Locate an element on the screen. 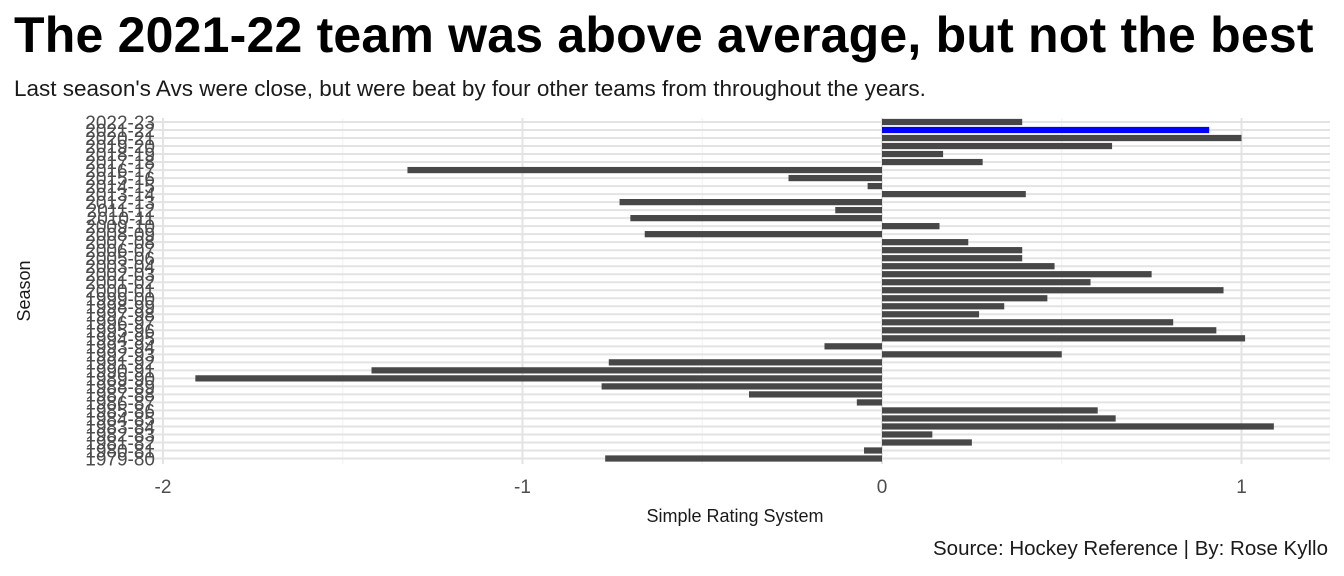  y-tick-label: 2018-19 is located at coordinates (120, 155).